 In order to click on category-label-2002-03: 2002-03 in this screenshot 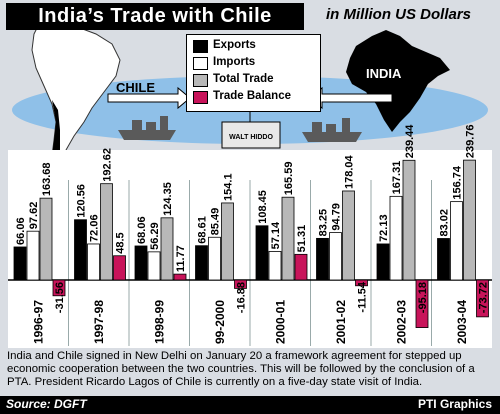, I will do `click(401, 322)`.